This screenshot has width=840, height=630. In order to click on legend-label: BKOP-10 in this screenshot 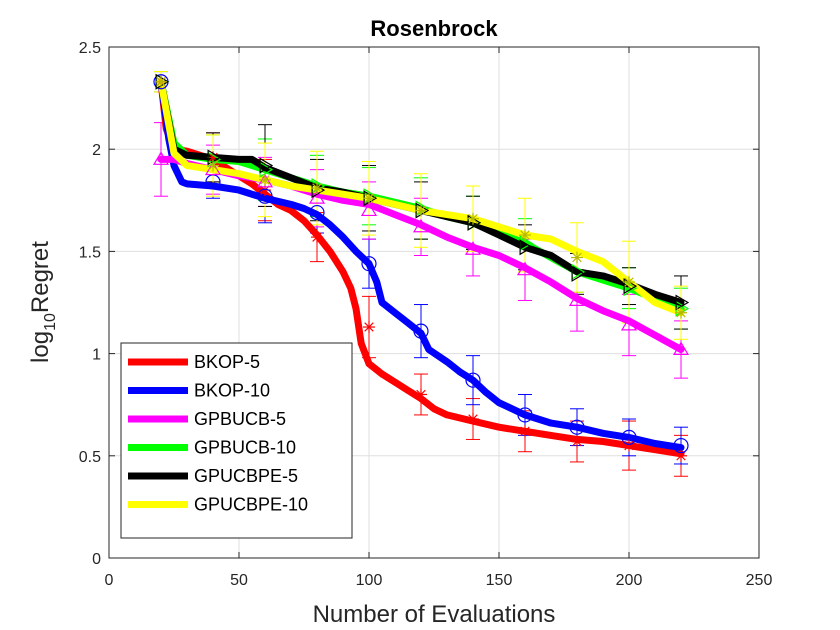, I will do `click(232, 391)`.